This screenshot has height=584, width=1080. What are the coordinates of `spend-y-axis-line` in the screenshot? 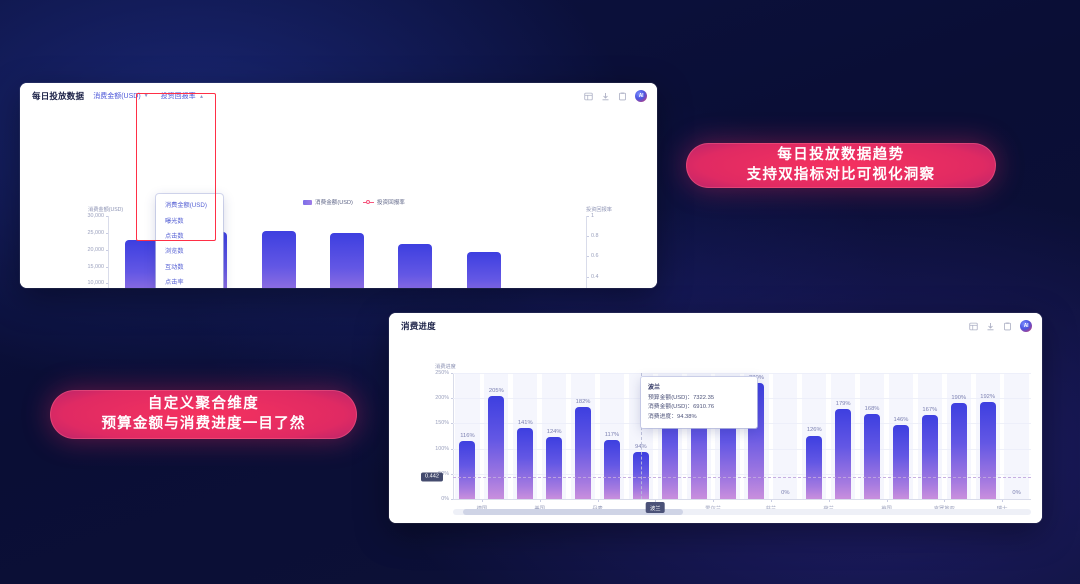 It's located at (453, 436).